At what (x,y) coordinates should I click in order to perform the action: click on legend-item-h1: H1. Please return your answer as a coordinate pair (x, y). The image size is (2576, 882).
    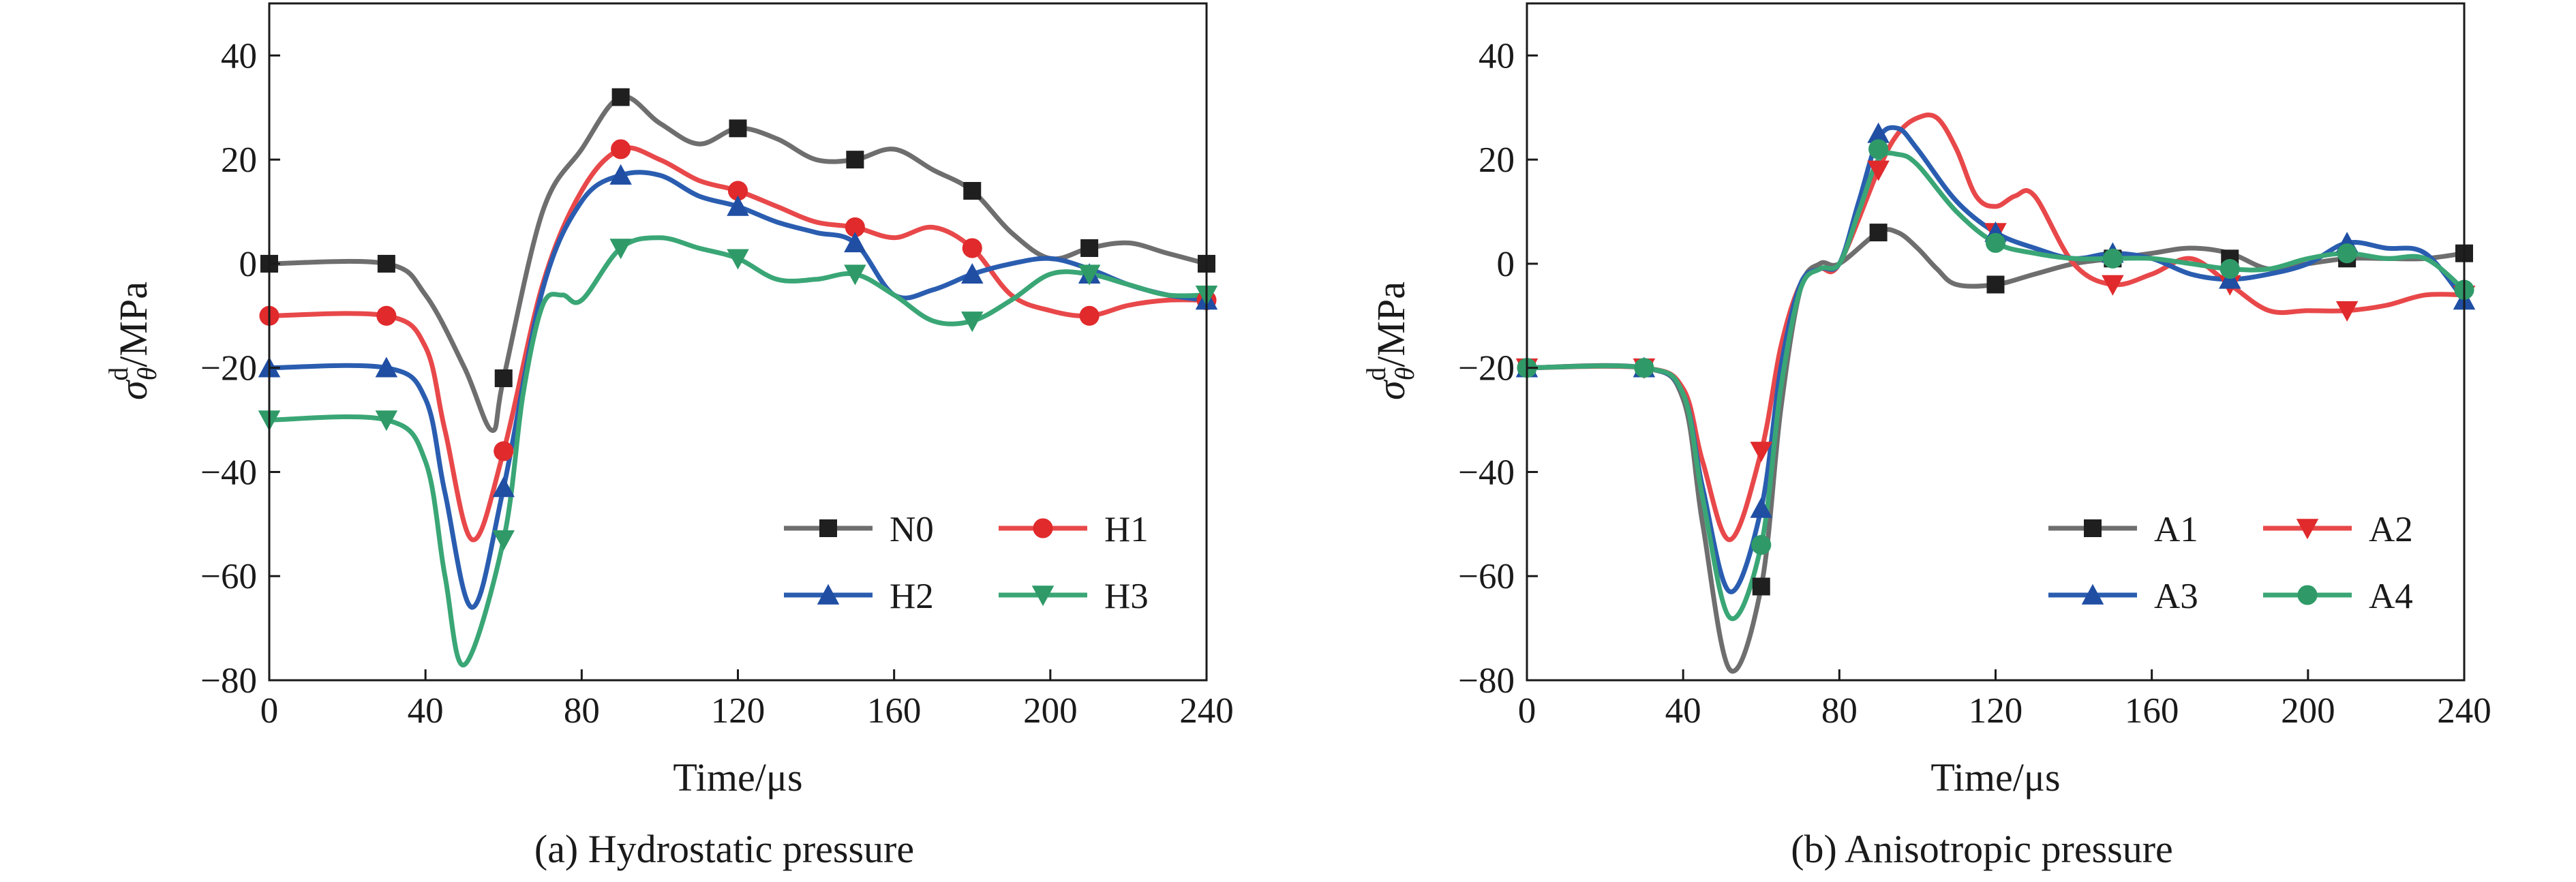
    Looking at the image, I should click on (1074, 529).